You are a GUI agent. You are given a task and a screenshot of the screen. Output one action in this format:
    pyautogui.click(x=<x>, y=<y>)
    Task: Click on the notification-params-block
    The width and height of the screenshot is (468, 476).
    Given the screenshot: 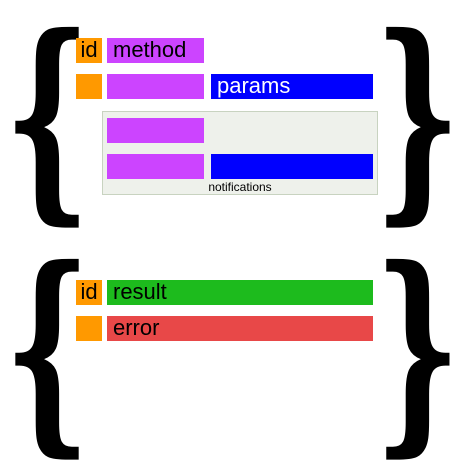 What is the action you would take?
    pyautogui.click(x=292, y=166)
    